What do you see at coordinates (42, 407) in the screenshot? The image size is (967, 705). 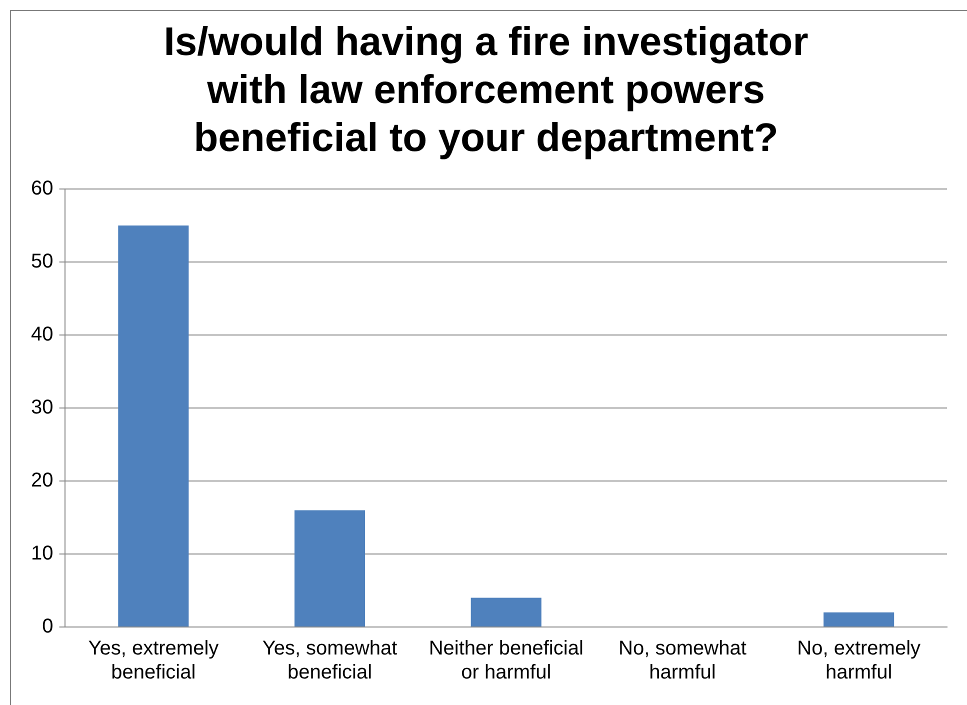 I see `y-tick-label: 30` at bounding box center [42, 407].